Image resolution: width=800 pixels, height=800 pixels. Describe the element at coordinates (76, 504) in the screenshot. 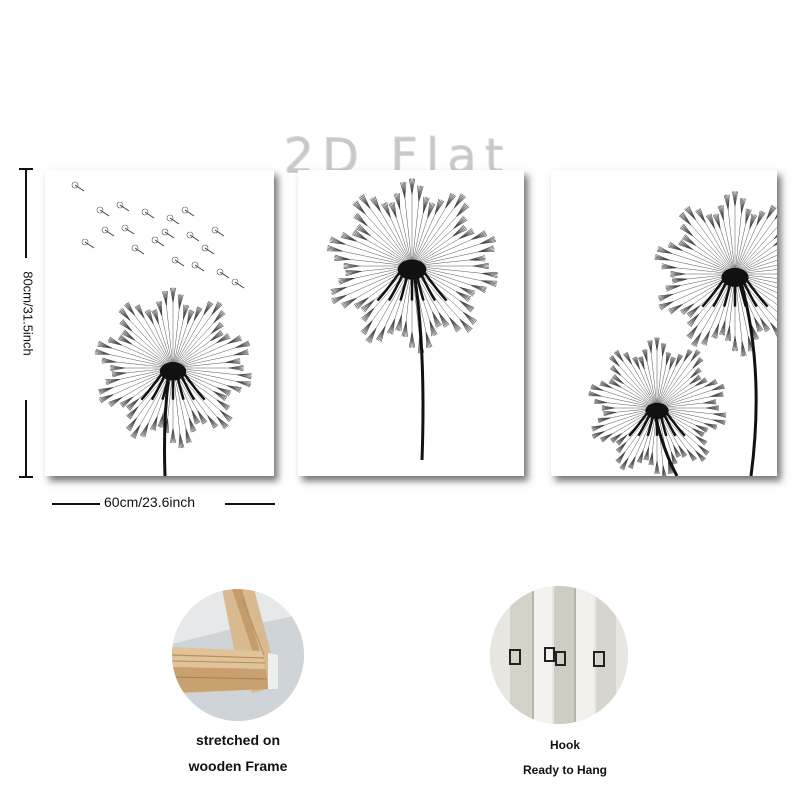

I see `width-dimension-line-left` at that location.